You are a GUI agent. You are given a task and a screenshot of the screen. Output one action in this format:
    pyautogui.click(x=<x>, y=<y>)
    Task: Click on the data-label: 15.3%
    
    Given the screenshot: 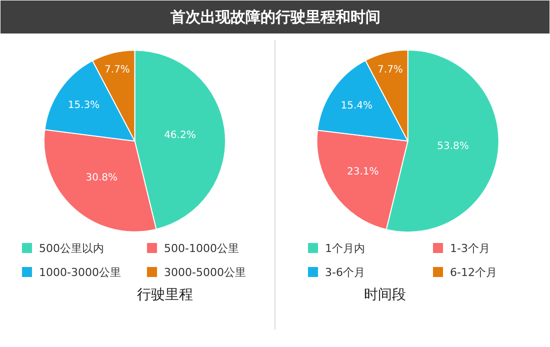 What is the action you would take?
    pyautogui.click(x=84, y=106)
    